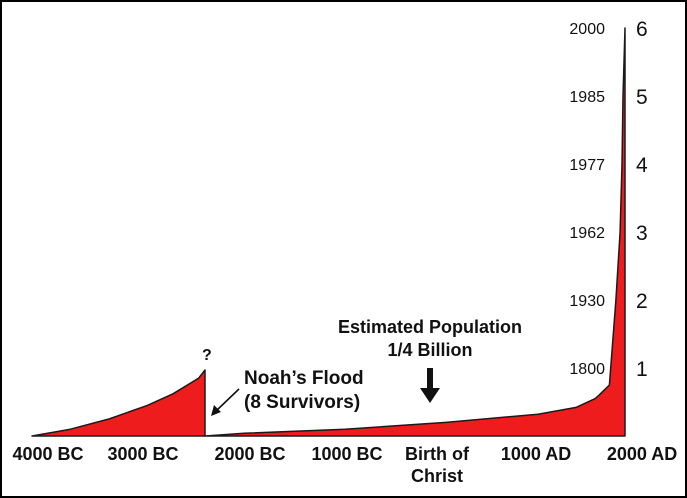  What do you see at coordinates (642, 454) in the screenshot?
I see `x-tick-label: 2000 AD` at bounding box center [642, 454].